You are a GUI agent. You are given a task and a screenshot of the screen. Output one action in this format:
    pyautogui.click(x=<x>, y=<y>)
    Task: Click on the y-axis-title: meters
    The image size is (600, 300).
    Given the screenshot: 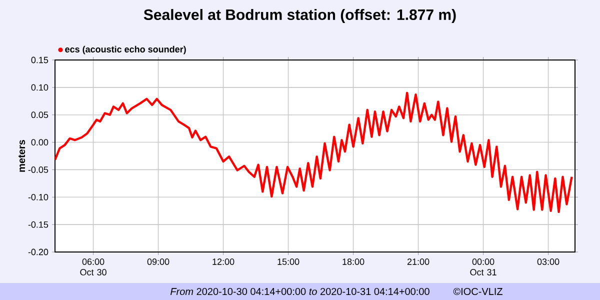 What is the action you would take?
    pyautogui.click(x=22, y=156)
    